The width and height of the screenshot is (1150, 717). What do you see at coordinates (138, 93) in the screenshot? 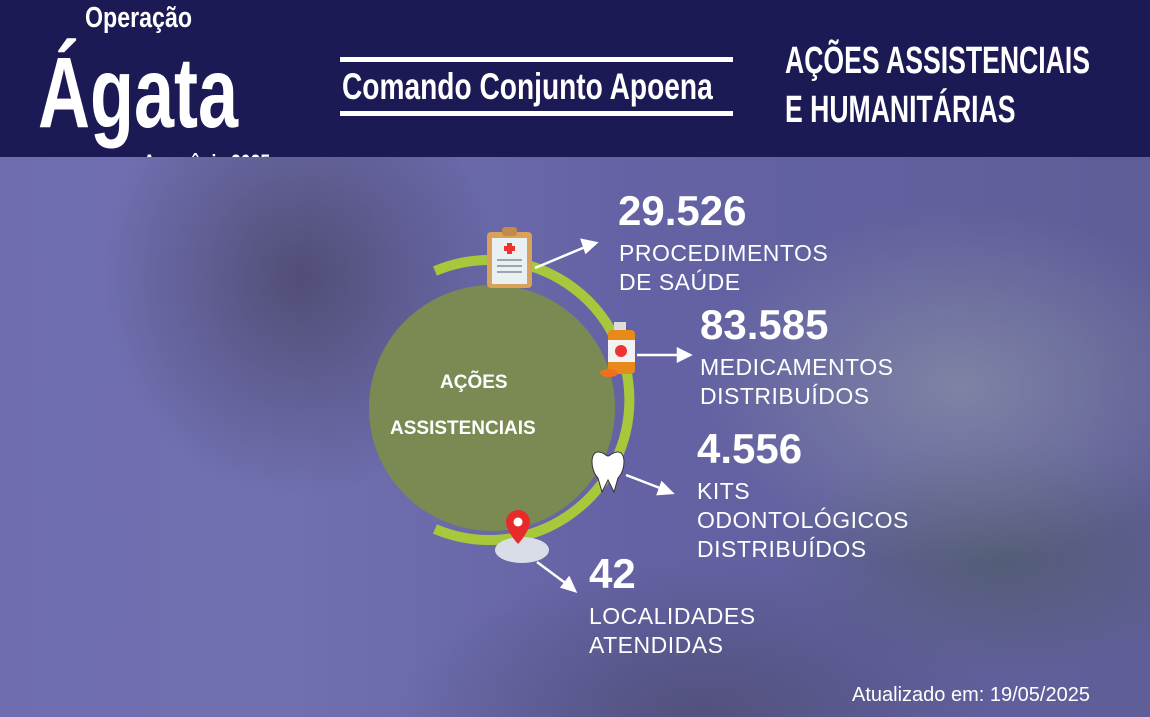
I see `logo-agata: Ágata` at bounding box center [138, 93].